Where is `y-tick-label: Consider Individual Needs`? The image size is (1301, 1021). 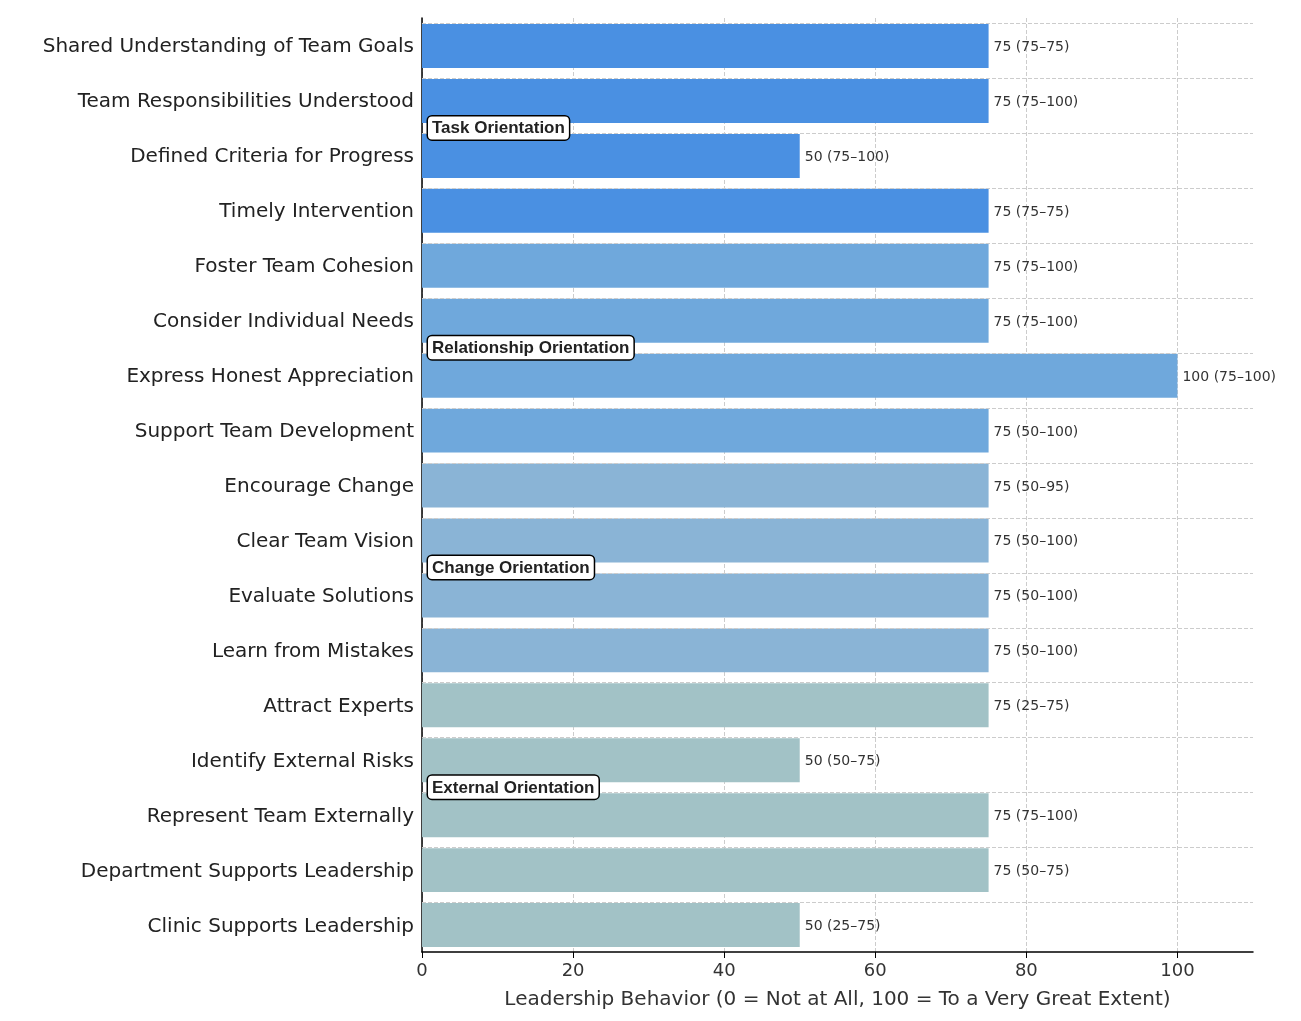
y-tick-label: Consider Individual Needs is located at coordinates (283, 320).